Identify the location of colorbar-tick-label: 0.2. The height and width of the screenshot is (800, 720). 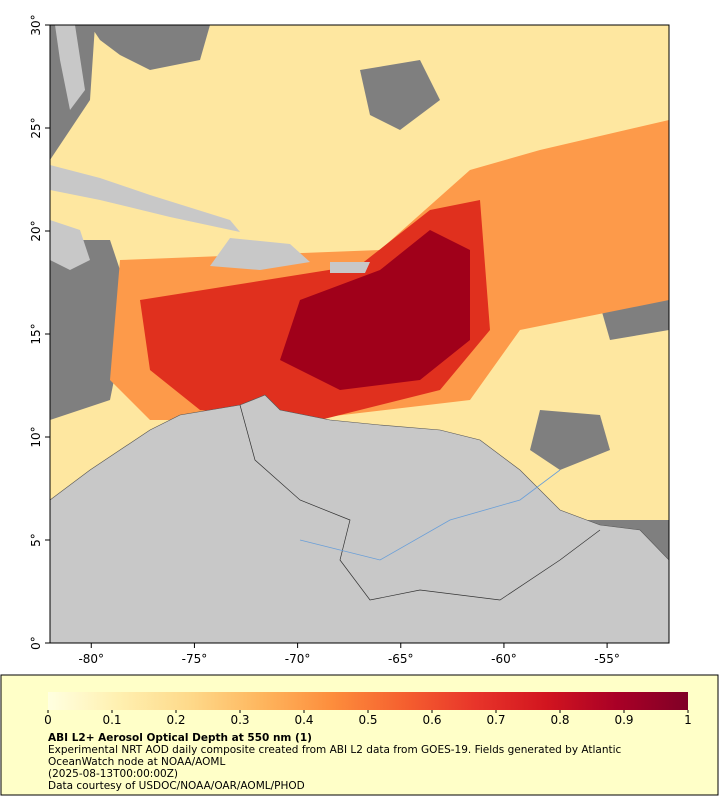
(175, 720).